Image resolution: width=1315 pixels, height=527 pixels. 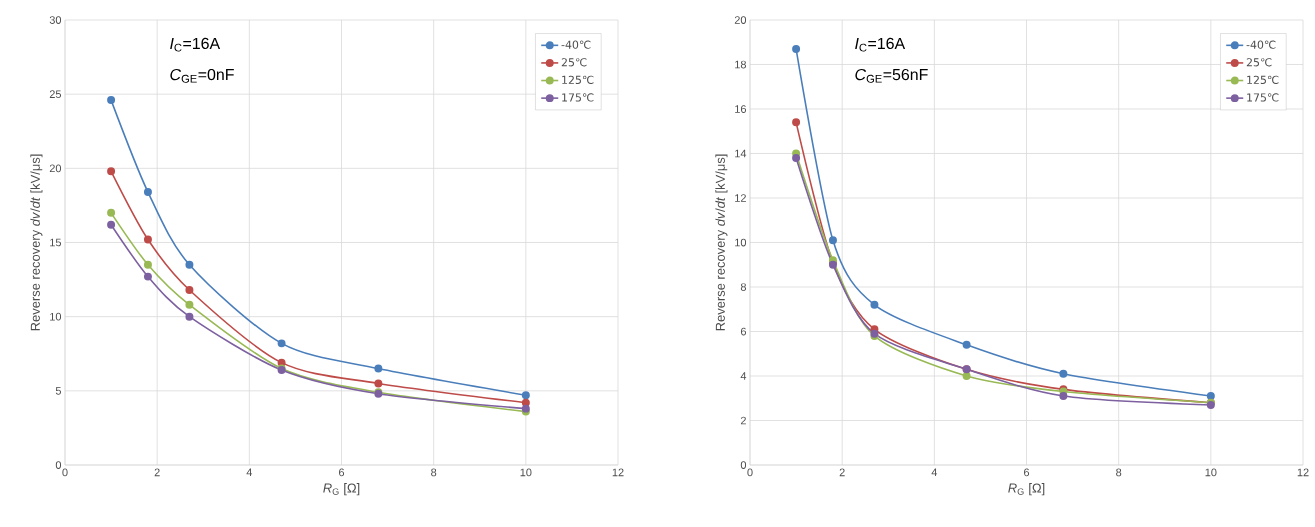 I want to click on y-tick-label: 30, so click(x=55, y=20).